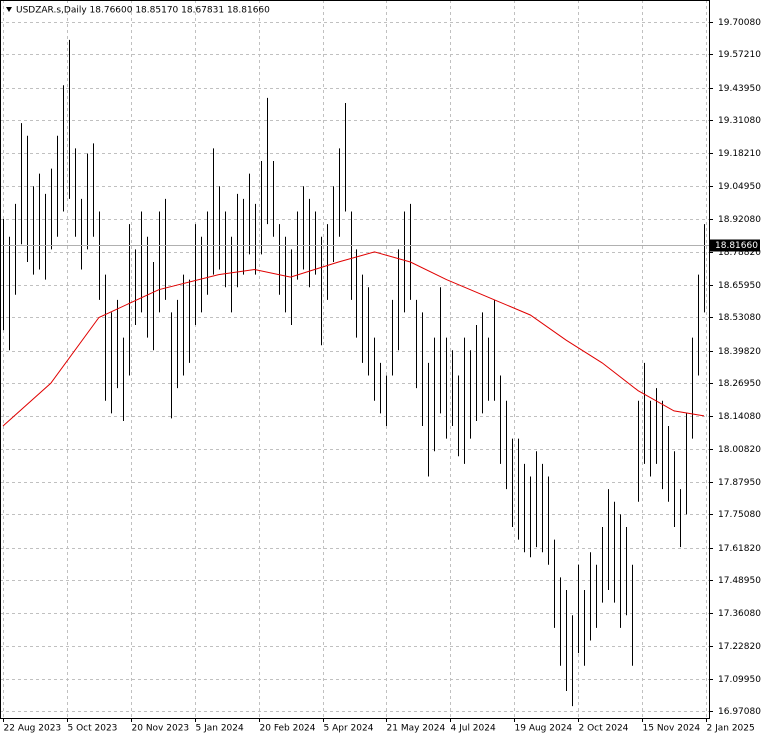 This screenshot has height=738, width=763. I want to click on y-tick-label: 17.75080, so click(739, 515).